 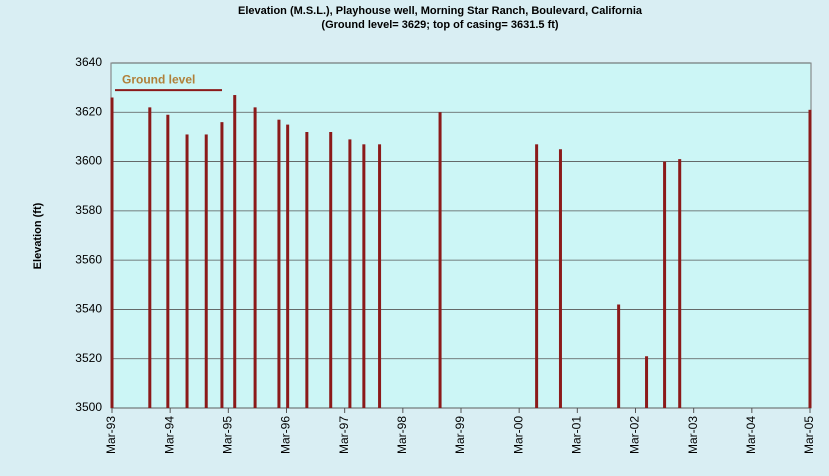 What do you see at coordinates (88, 358) in the screenshot?
I see `y-tick-label: 3520` at bounding box center [88, 358].